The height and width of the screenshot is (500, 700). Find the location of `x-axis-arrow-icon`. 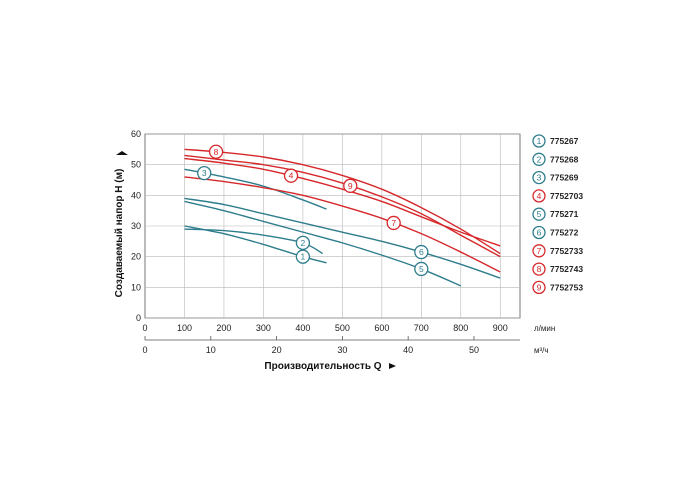

x-axis-arrow-icon is located at coordinates (392, 366).